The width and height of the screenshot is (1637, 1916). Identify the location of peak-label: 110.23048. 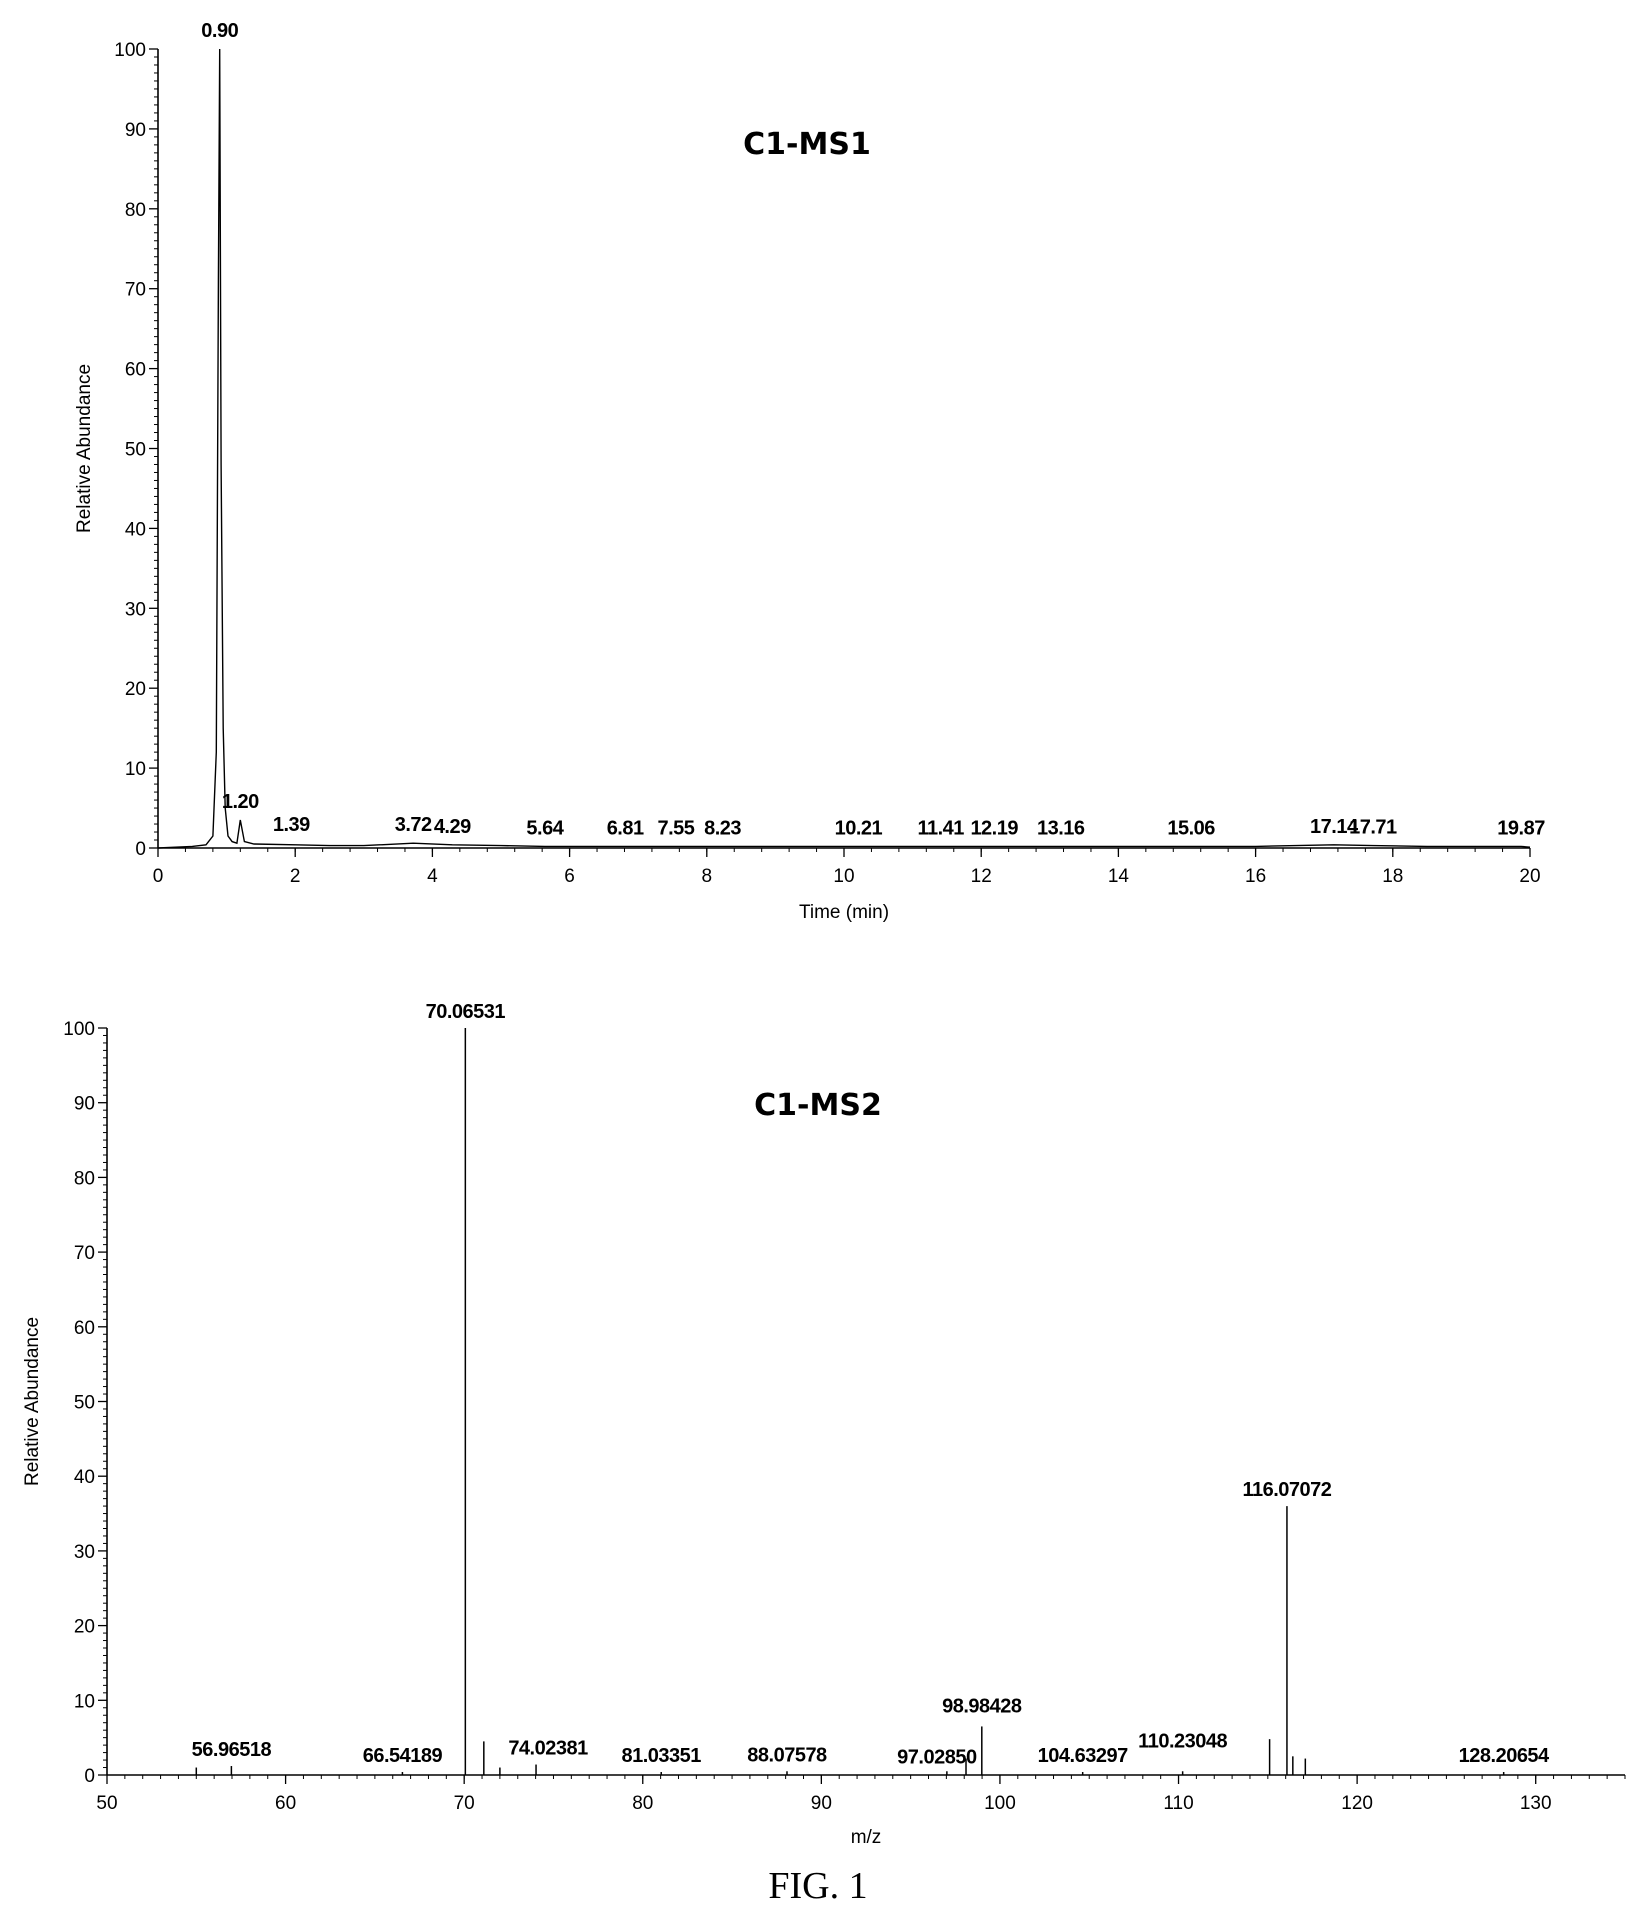
(1182, 1741).